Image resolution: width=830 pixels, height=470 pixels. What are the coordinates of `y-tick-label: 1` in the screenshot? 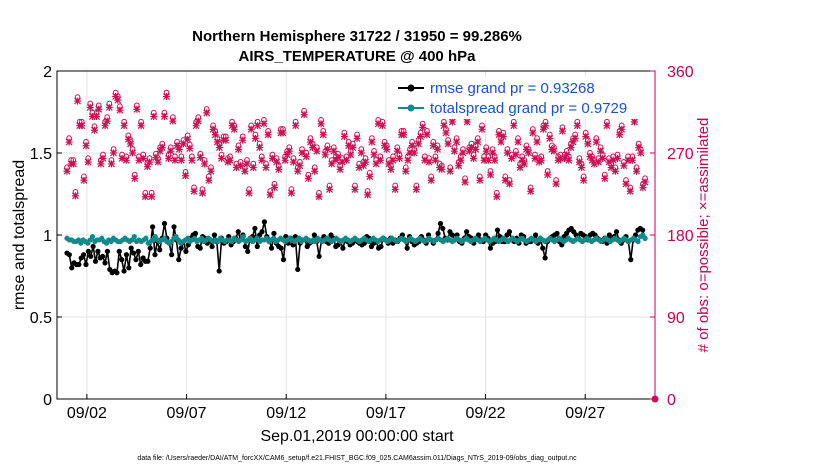 It's located at (47, 236).